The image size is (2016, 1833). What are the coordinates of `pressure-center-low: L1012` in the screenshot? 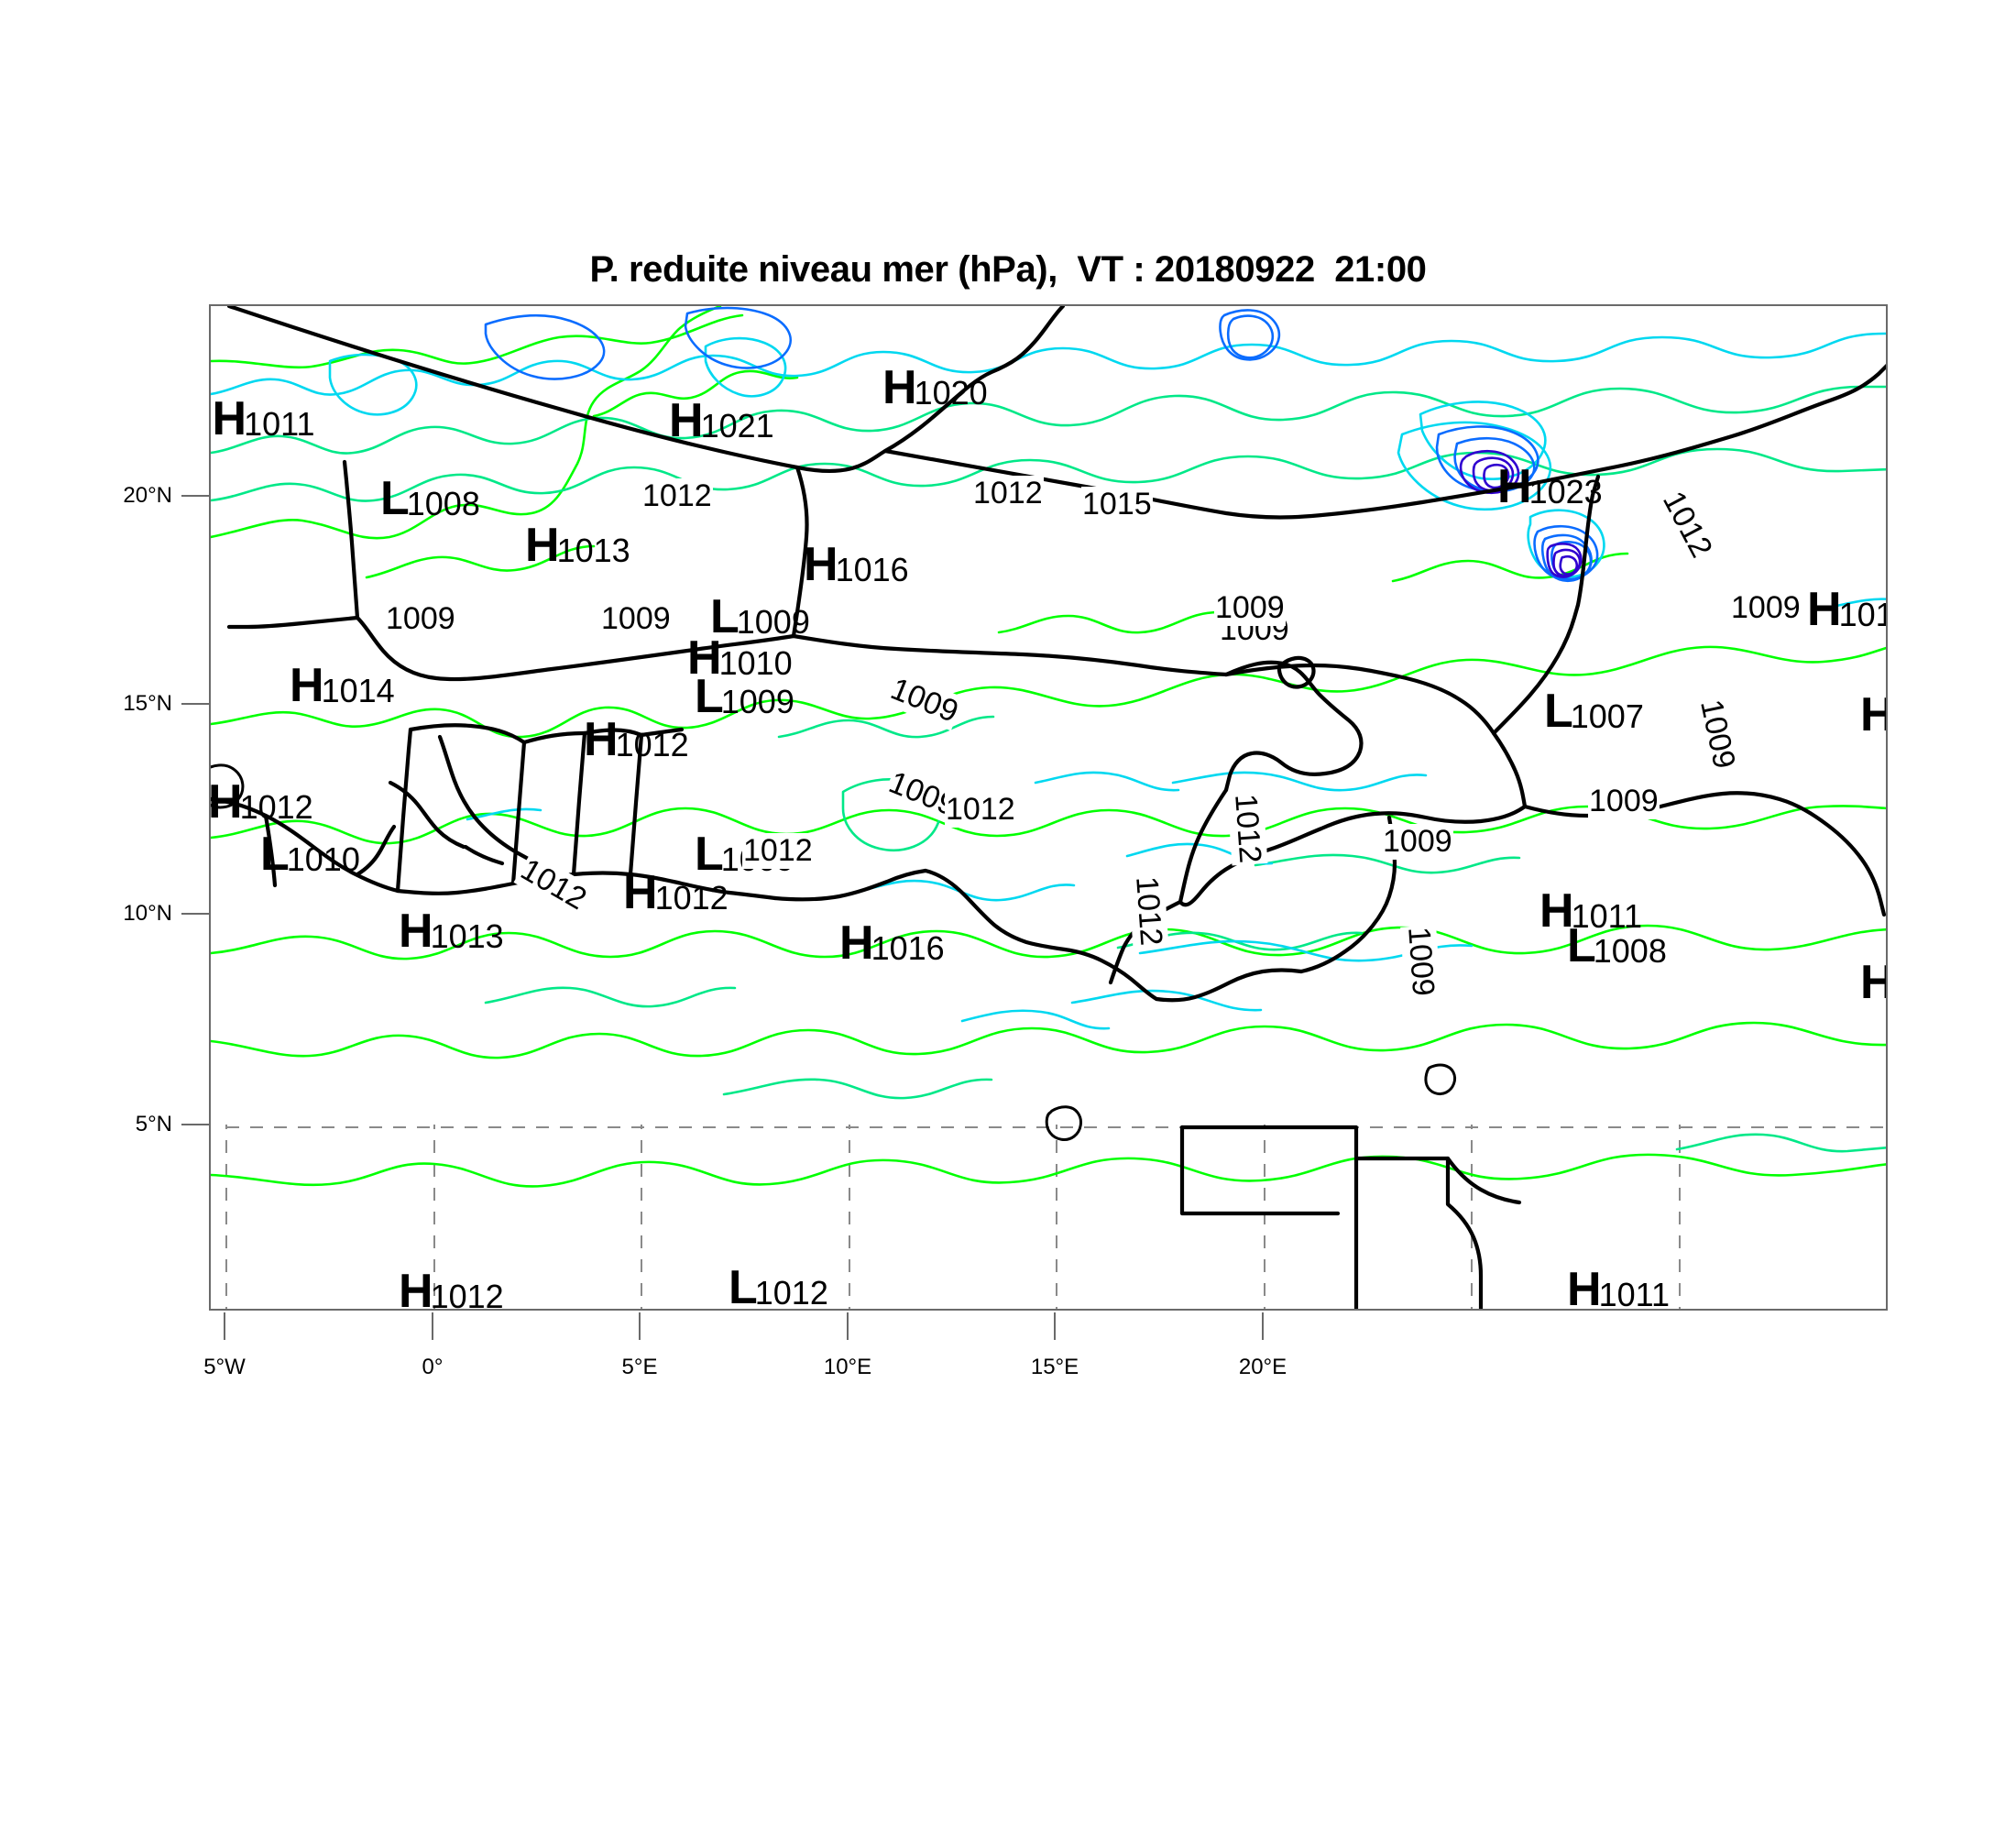 It's located at (779, 1286).